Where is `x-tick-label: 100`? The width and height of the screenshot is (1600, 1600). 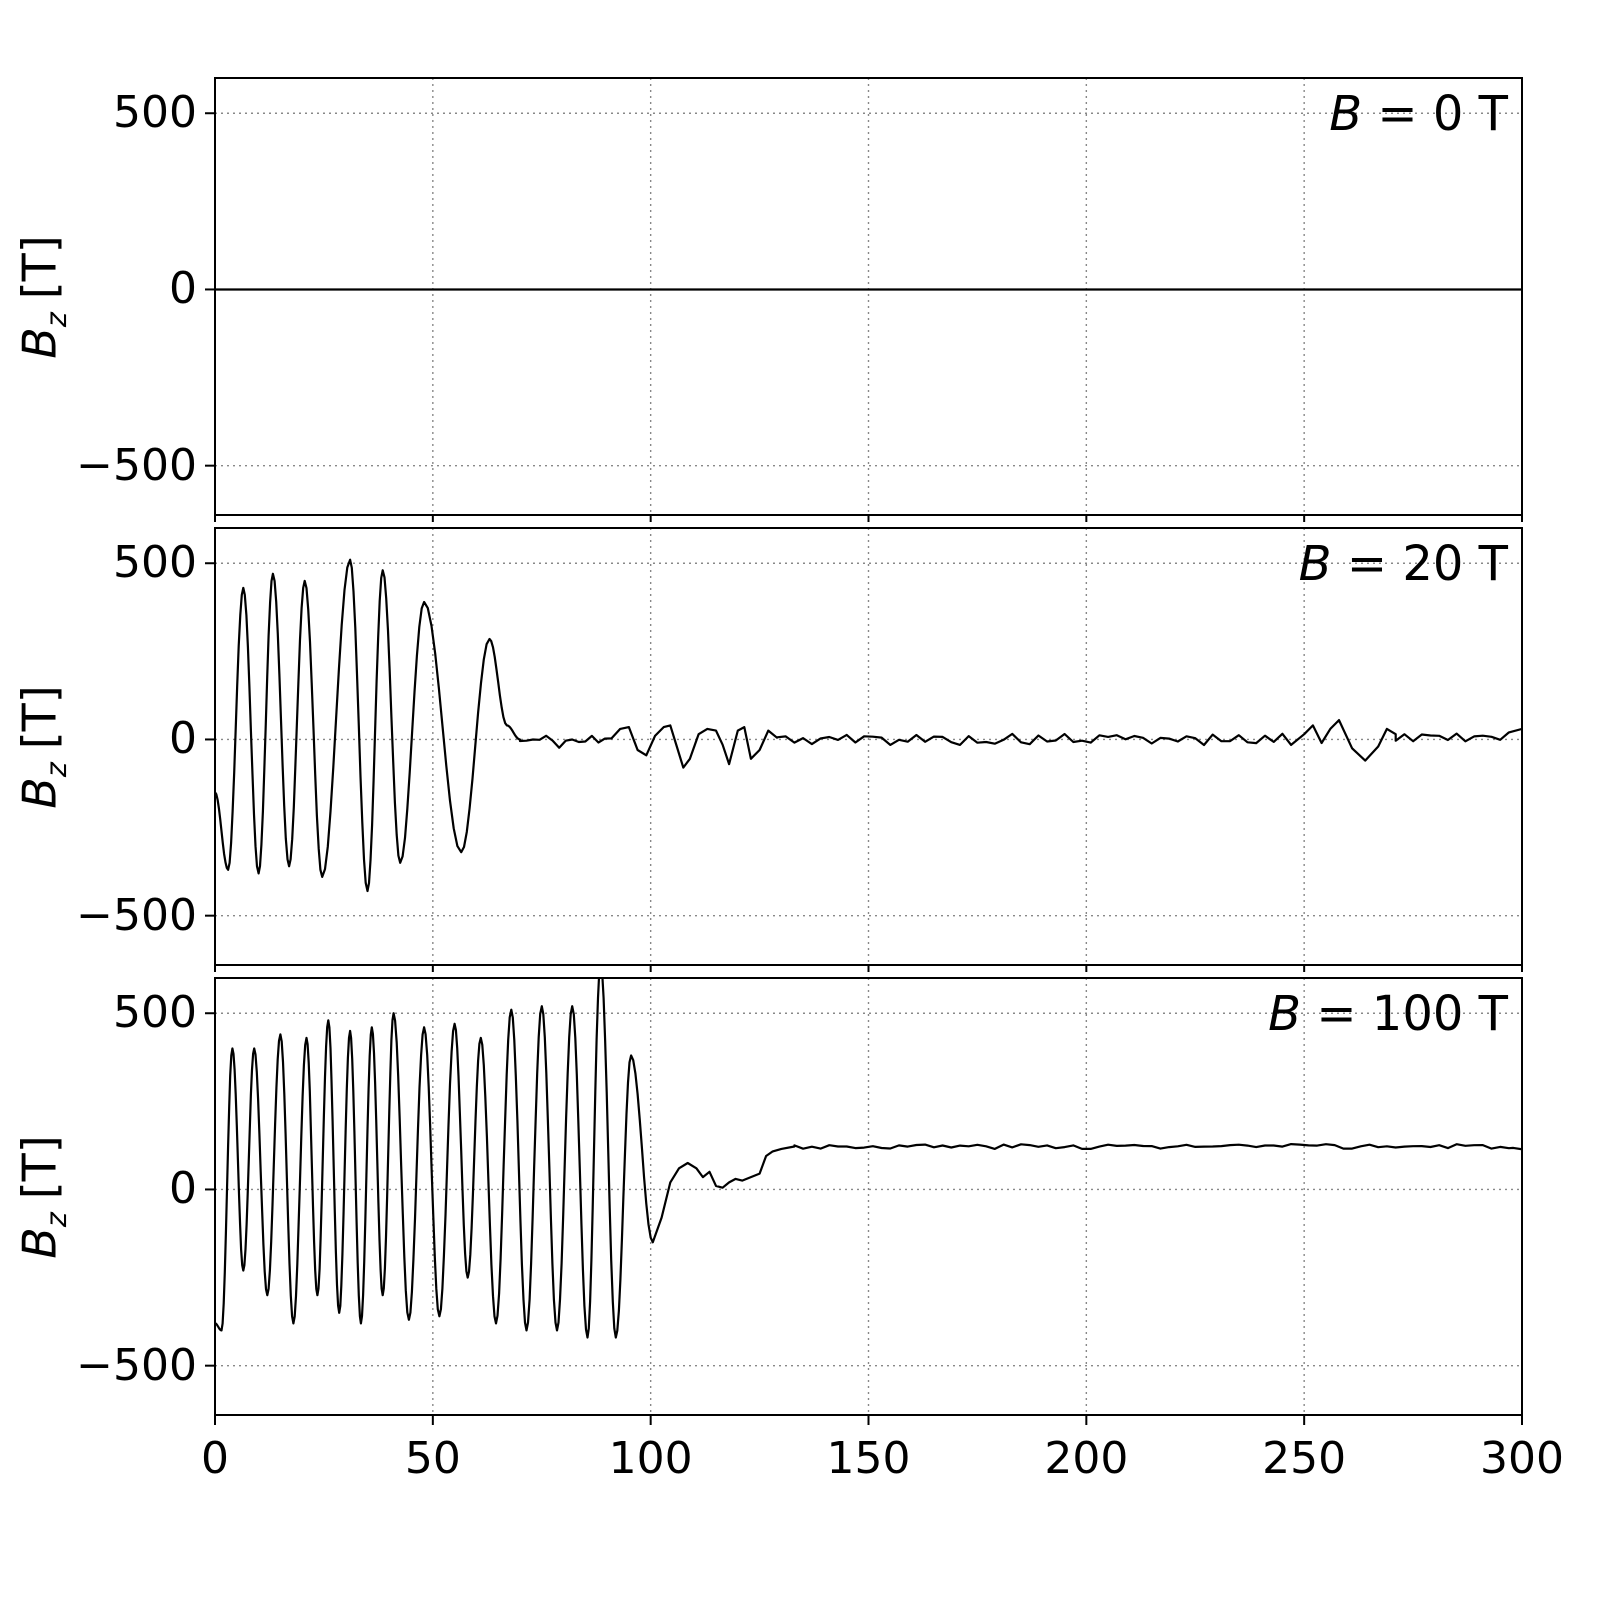 x-tick-label: 100 is located at coordinates (650, 1458).